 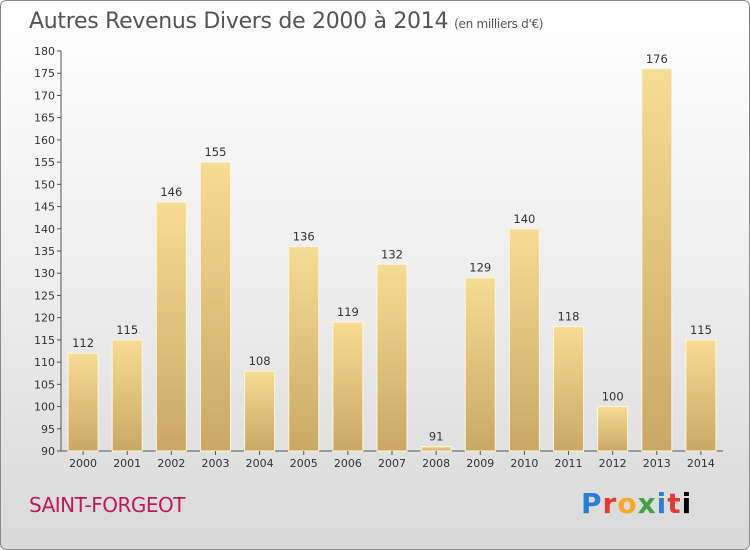 I want to click on proxiti-logo: Proxiti, so click(x=637, y=503).